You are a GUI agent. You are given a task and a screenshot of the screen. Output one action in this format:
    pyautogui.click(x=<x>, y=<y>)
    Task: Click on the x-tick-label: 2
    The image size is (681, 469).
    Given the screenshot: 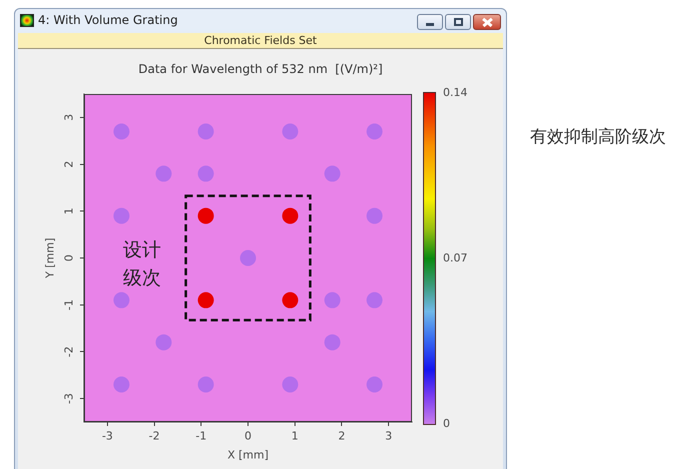 What is the action you would take?
    pyautogui.click(x=342, y=435)
    